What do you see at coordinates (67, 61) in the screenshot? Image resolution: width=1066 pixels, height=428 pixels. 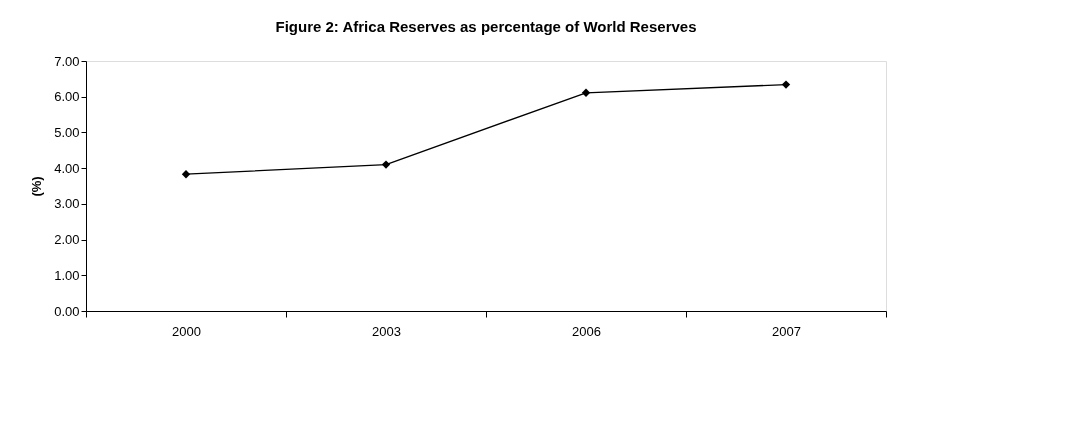 I see `y-tick-label: 7.00` at bounding box center [67, 61].